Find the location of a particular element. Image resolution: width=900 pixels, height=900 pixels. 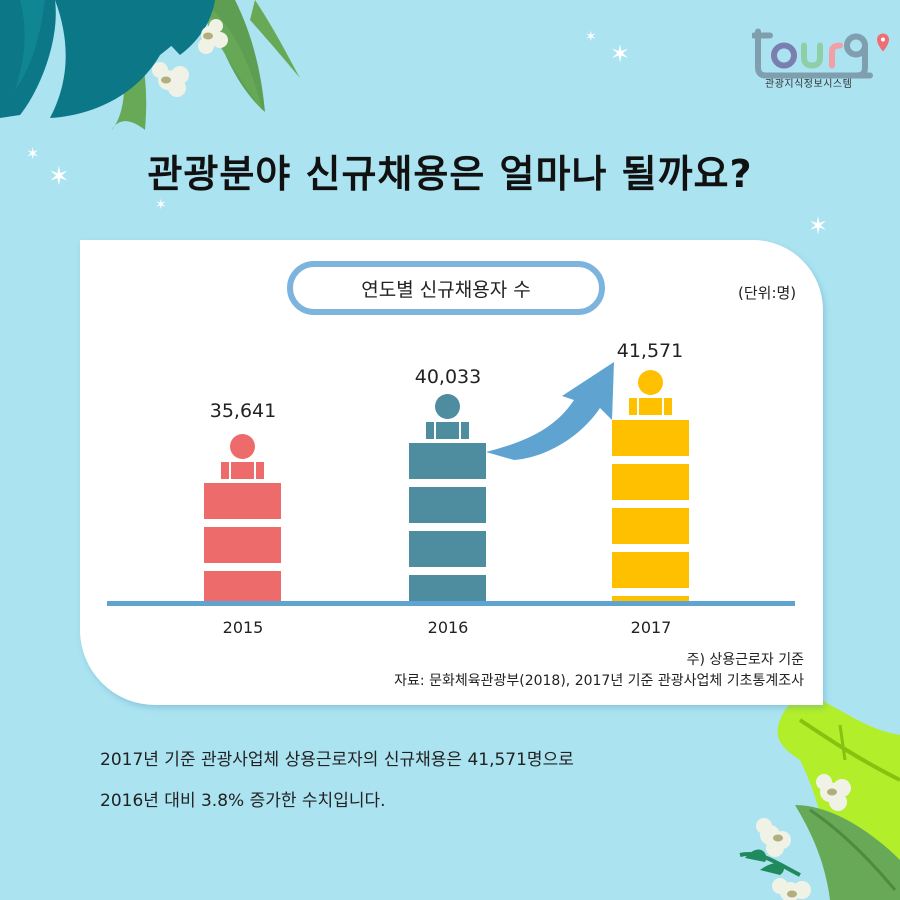

page-title: 관광분야 신규채용은 얼마나 될까요? is located at coordinates (450, 174).